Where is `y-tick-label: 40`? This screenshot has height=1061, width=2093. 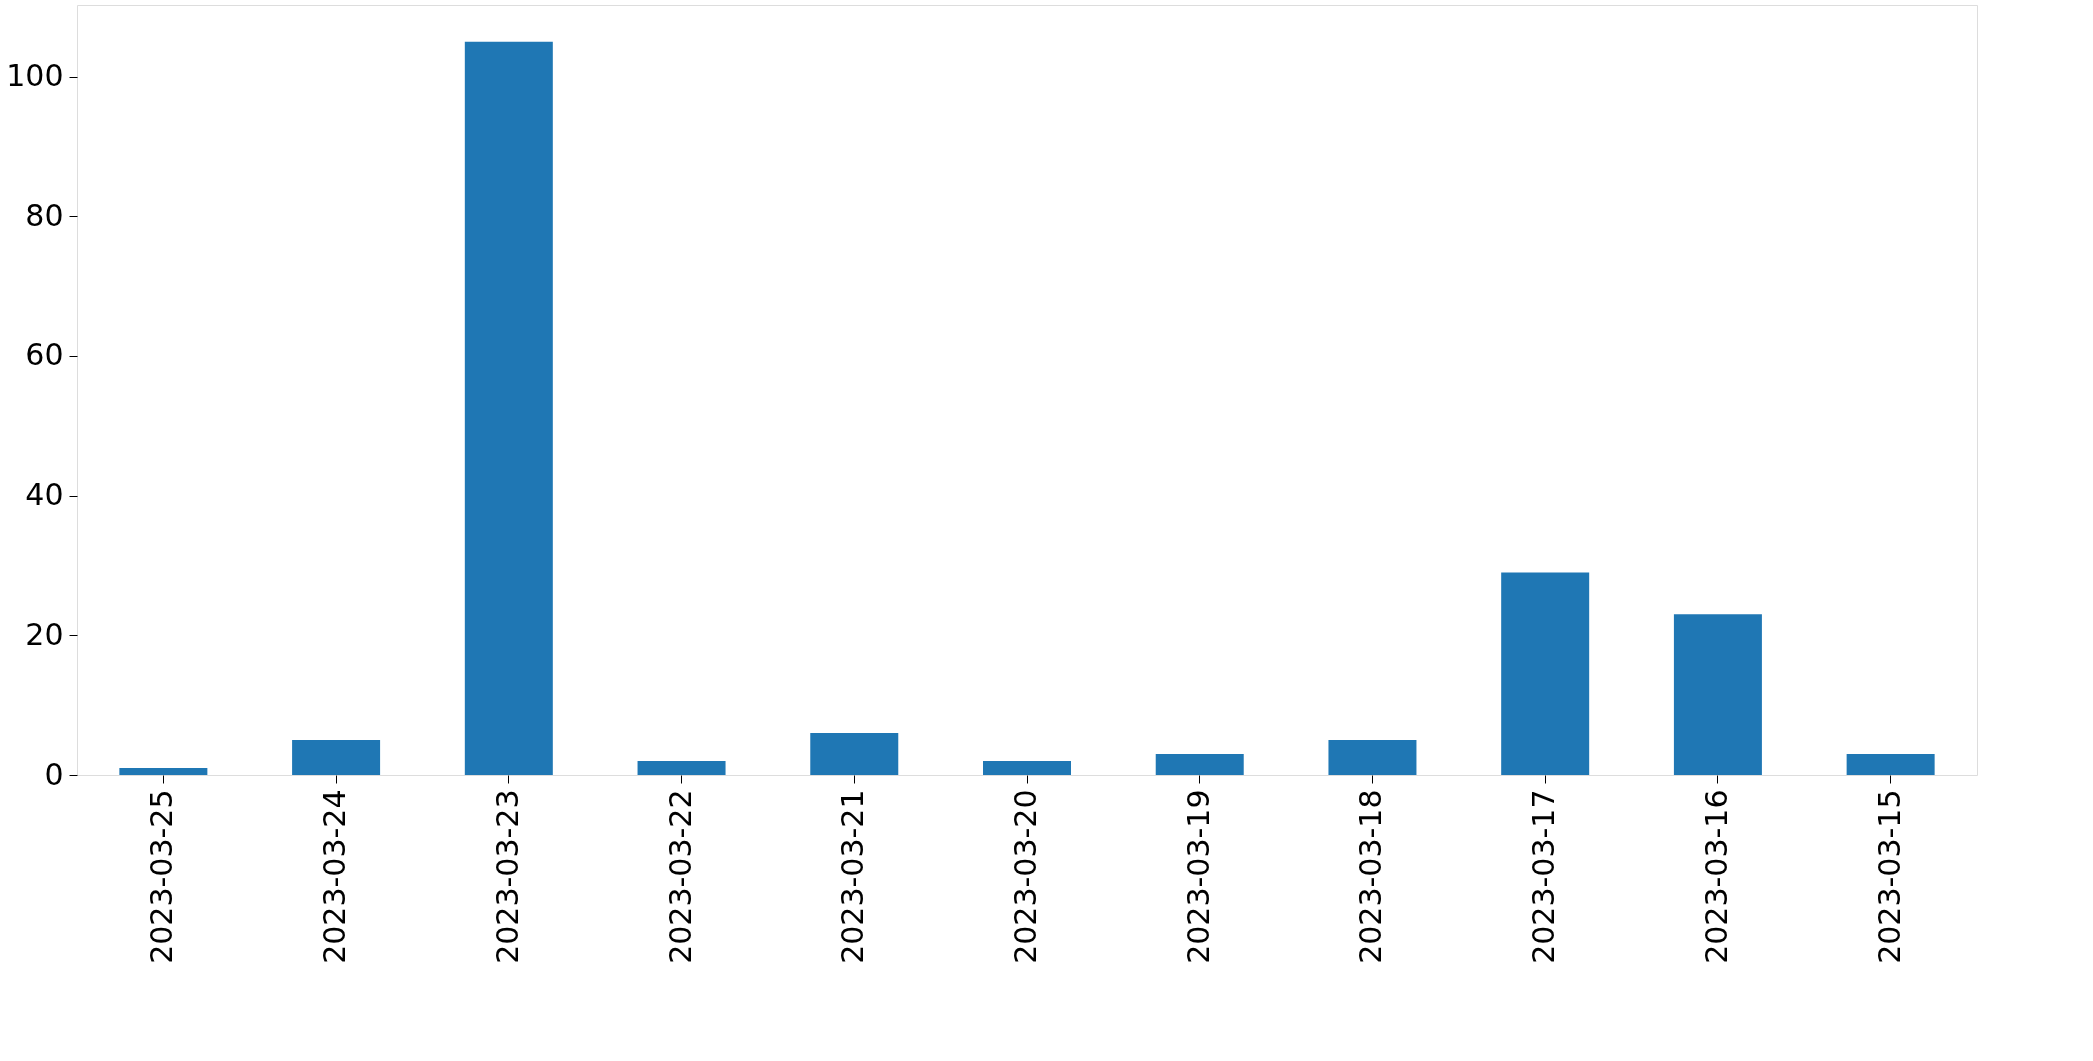
y-tick-label: 40 is located at coordinates (44, 495).